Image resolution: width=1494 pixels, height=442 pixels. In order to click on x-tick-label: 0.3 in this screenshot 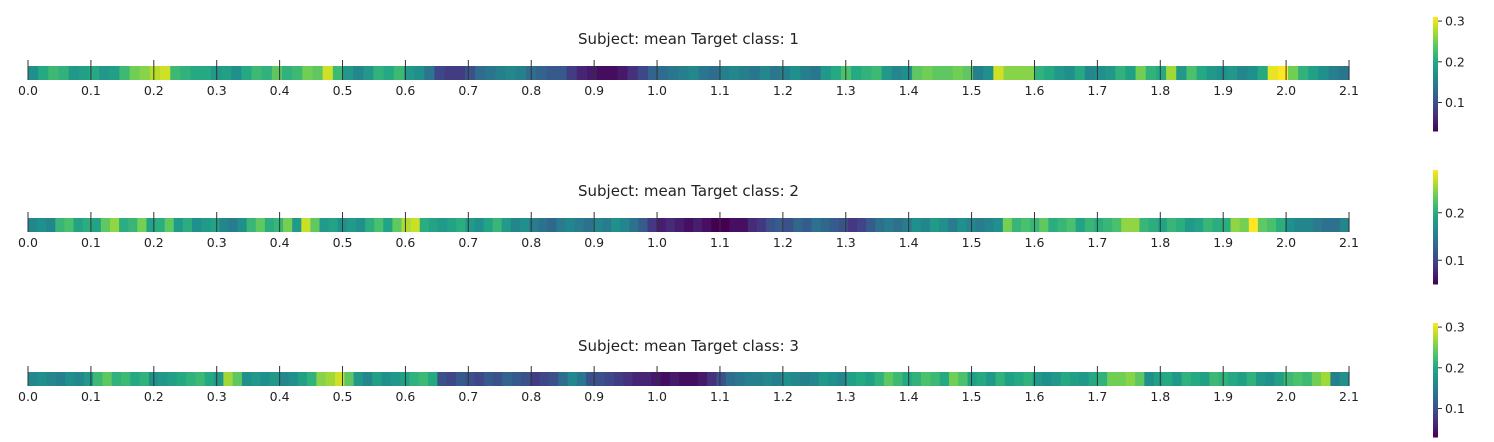, I will do `click(217, 242)`.